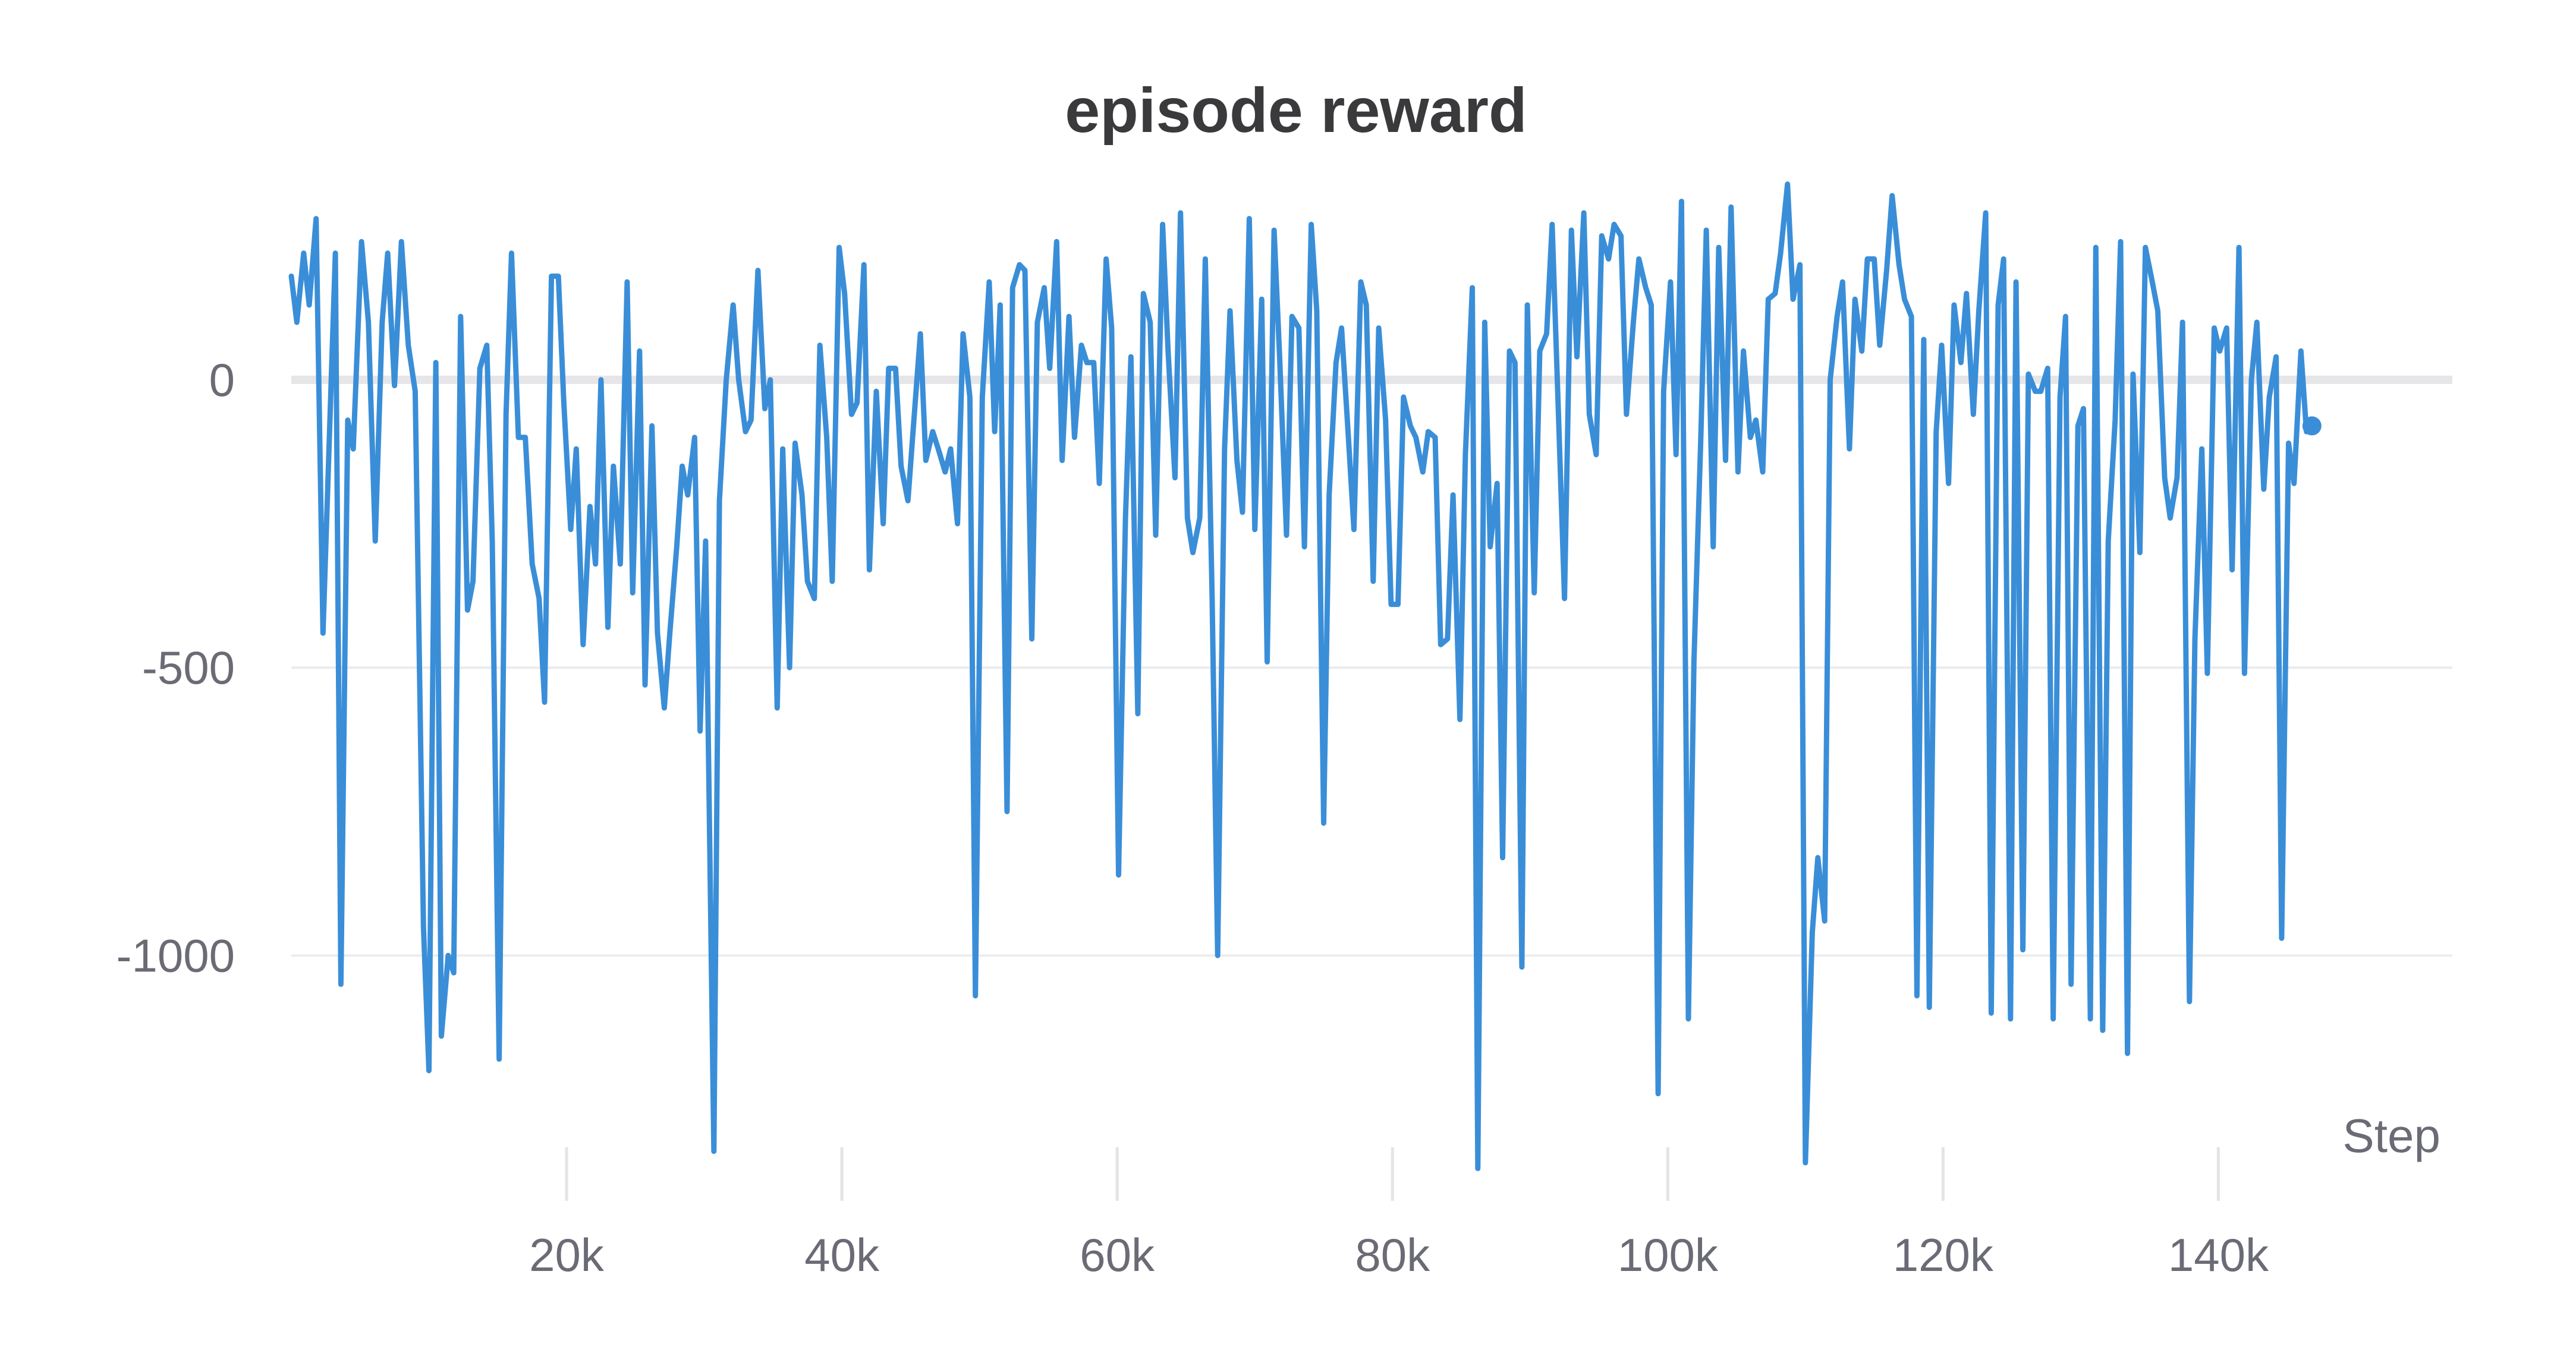 Image resolution: width=2576 pixels, height=1353 pixels. Describe the element at coordinates (2312, 426) in the screenshot. I see `series-end-point` at that location.